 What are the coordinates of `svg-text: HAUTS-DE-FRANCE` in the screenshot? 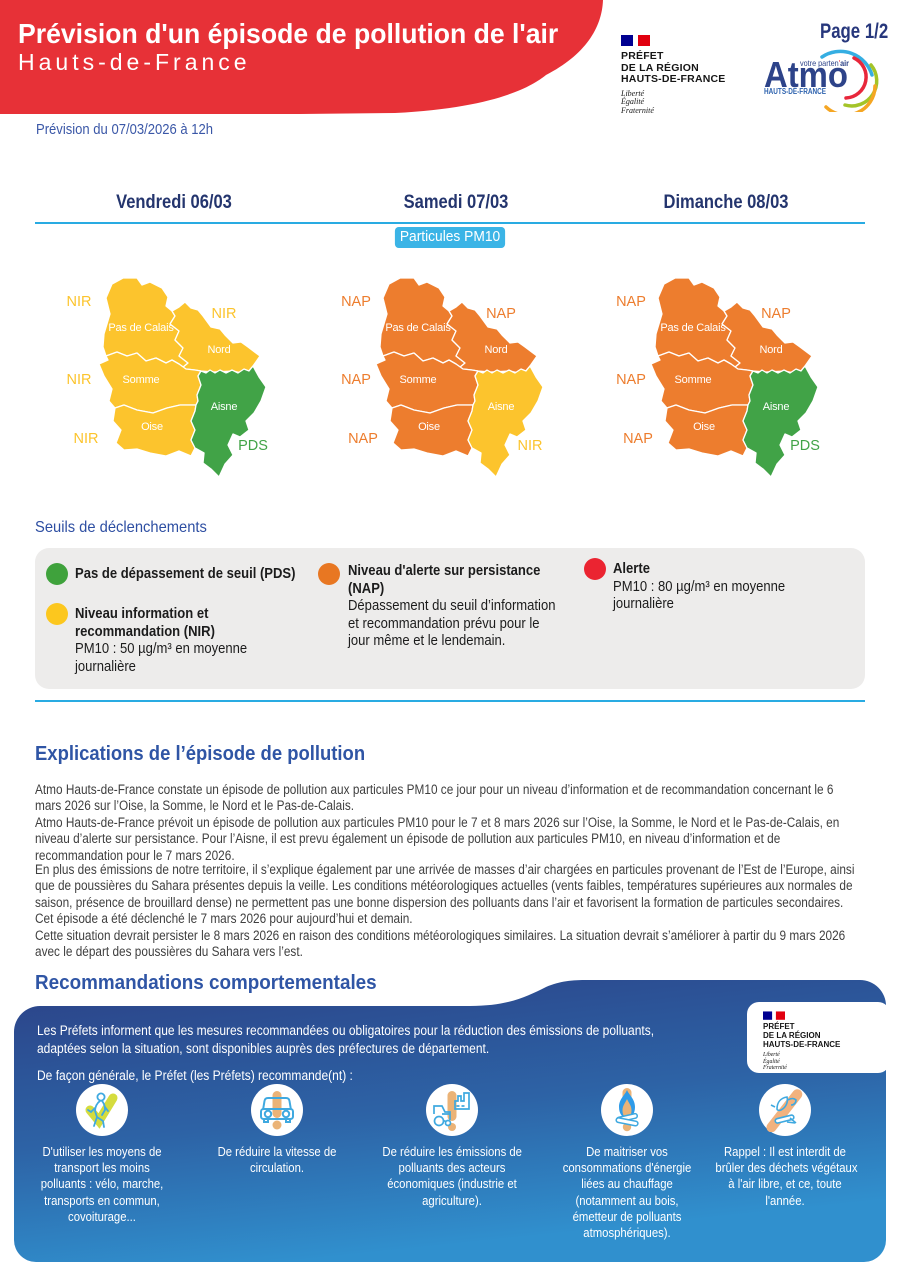 It's located at (795, 91).